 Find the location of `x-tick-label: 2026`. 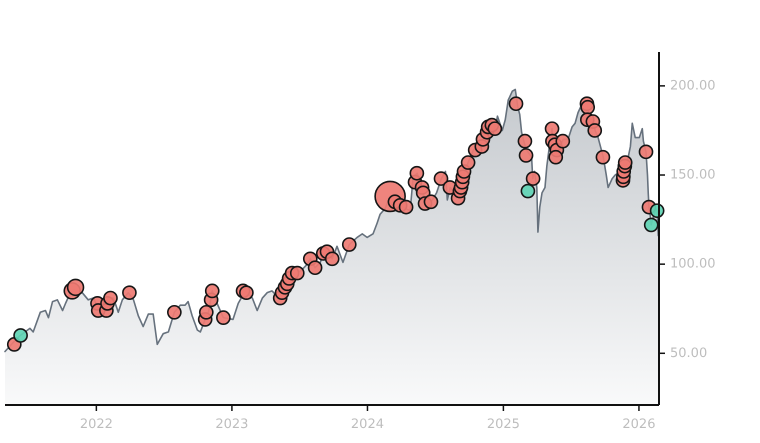

x-tick-label: 2026 is located at coordinates (639, 424).